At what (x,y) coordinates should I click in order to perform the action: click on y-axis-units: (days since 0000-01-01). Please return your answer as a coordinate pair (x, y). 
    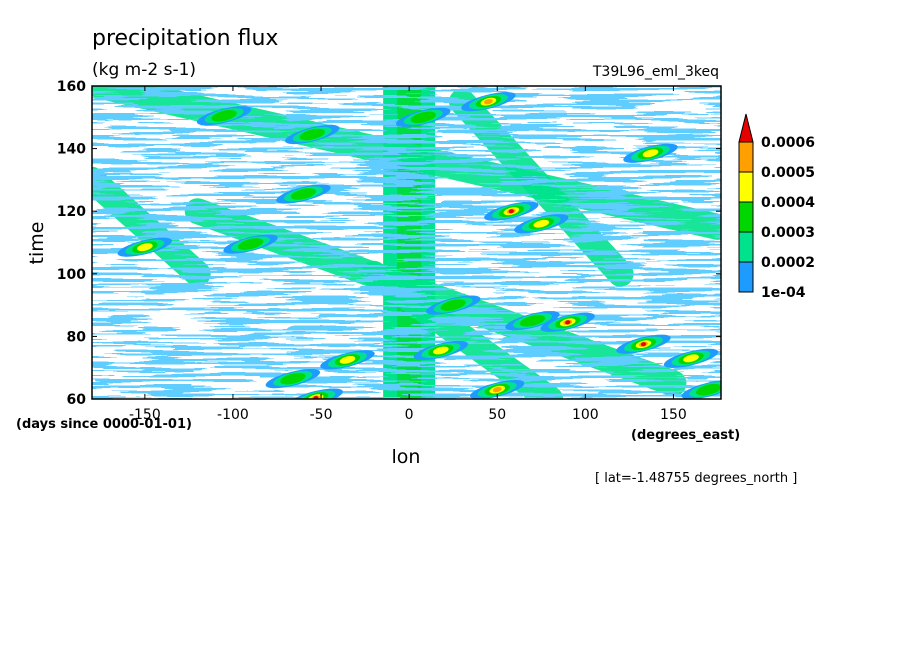
    Looking at the image, I should click on (104, 424).